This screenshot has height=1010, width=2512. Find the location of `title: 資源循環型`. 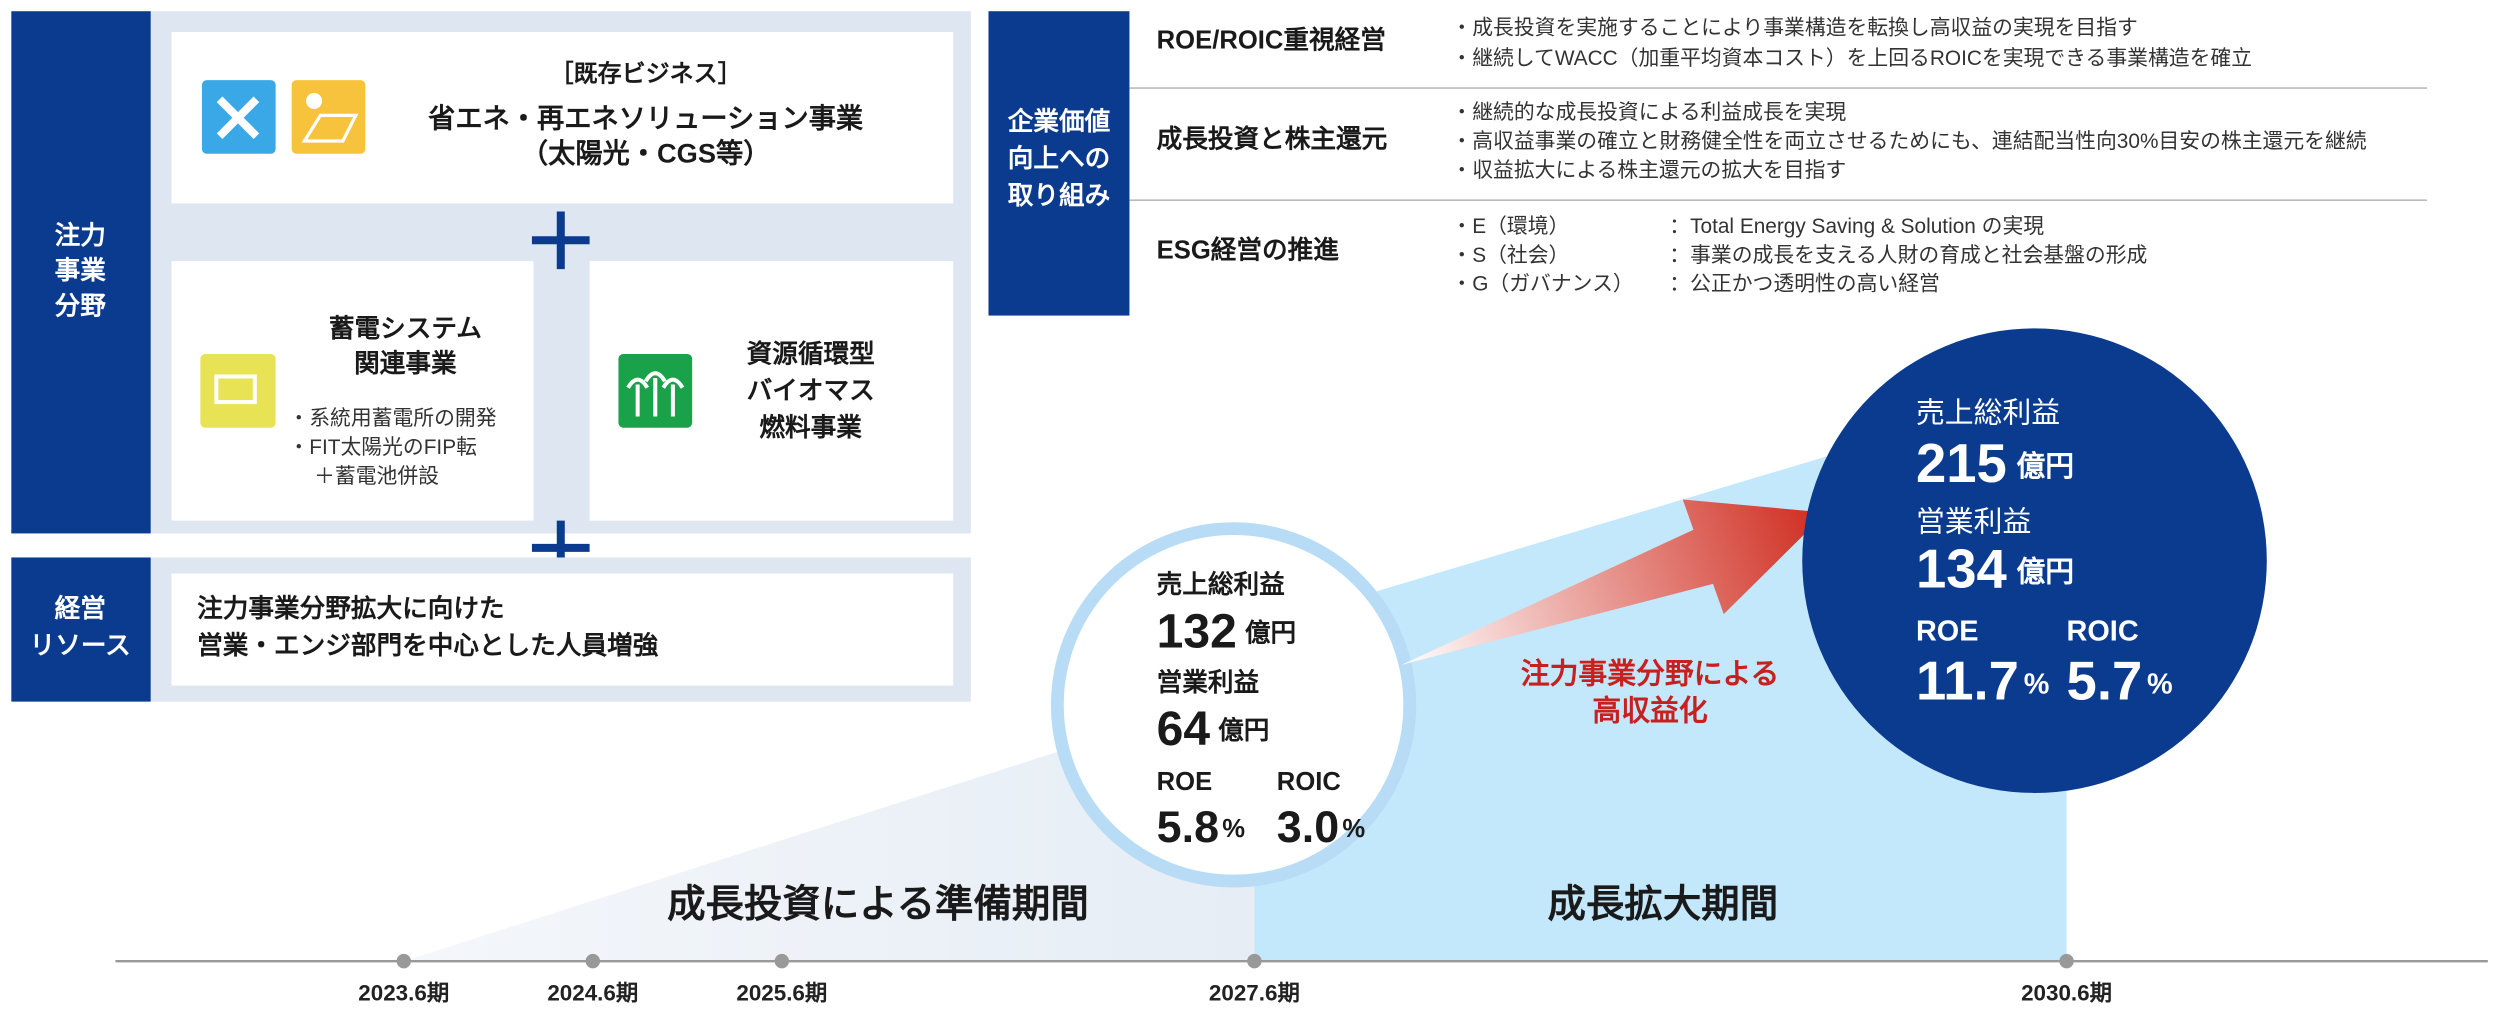

title: 資源循環型 is located at coordinates (811, 353).